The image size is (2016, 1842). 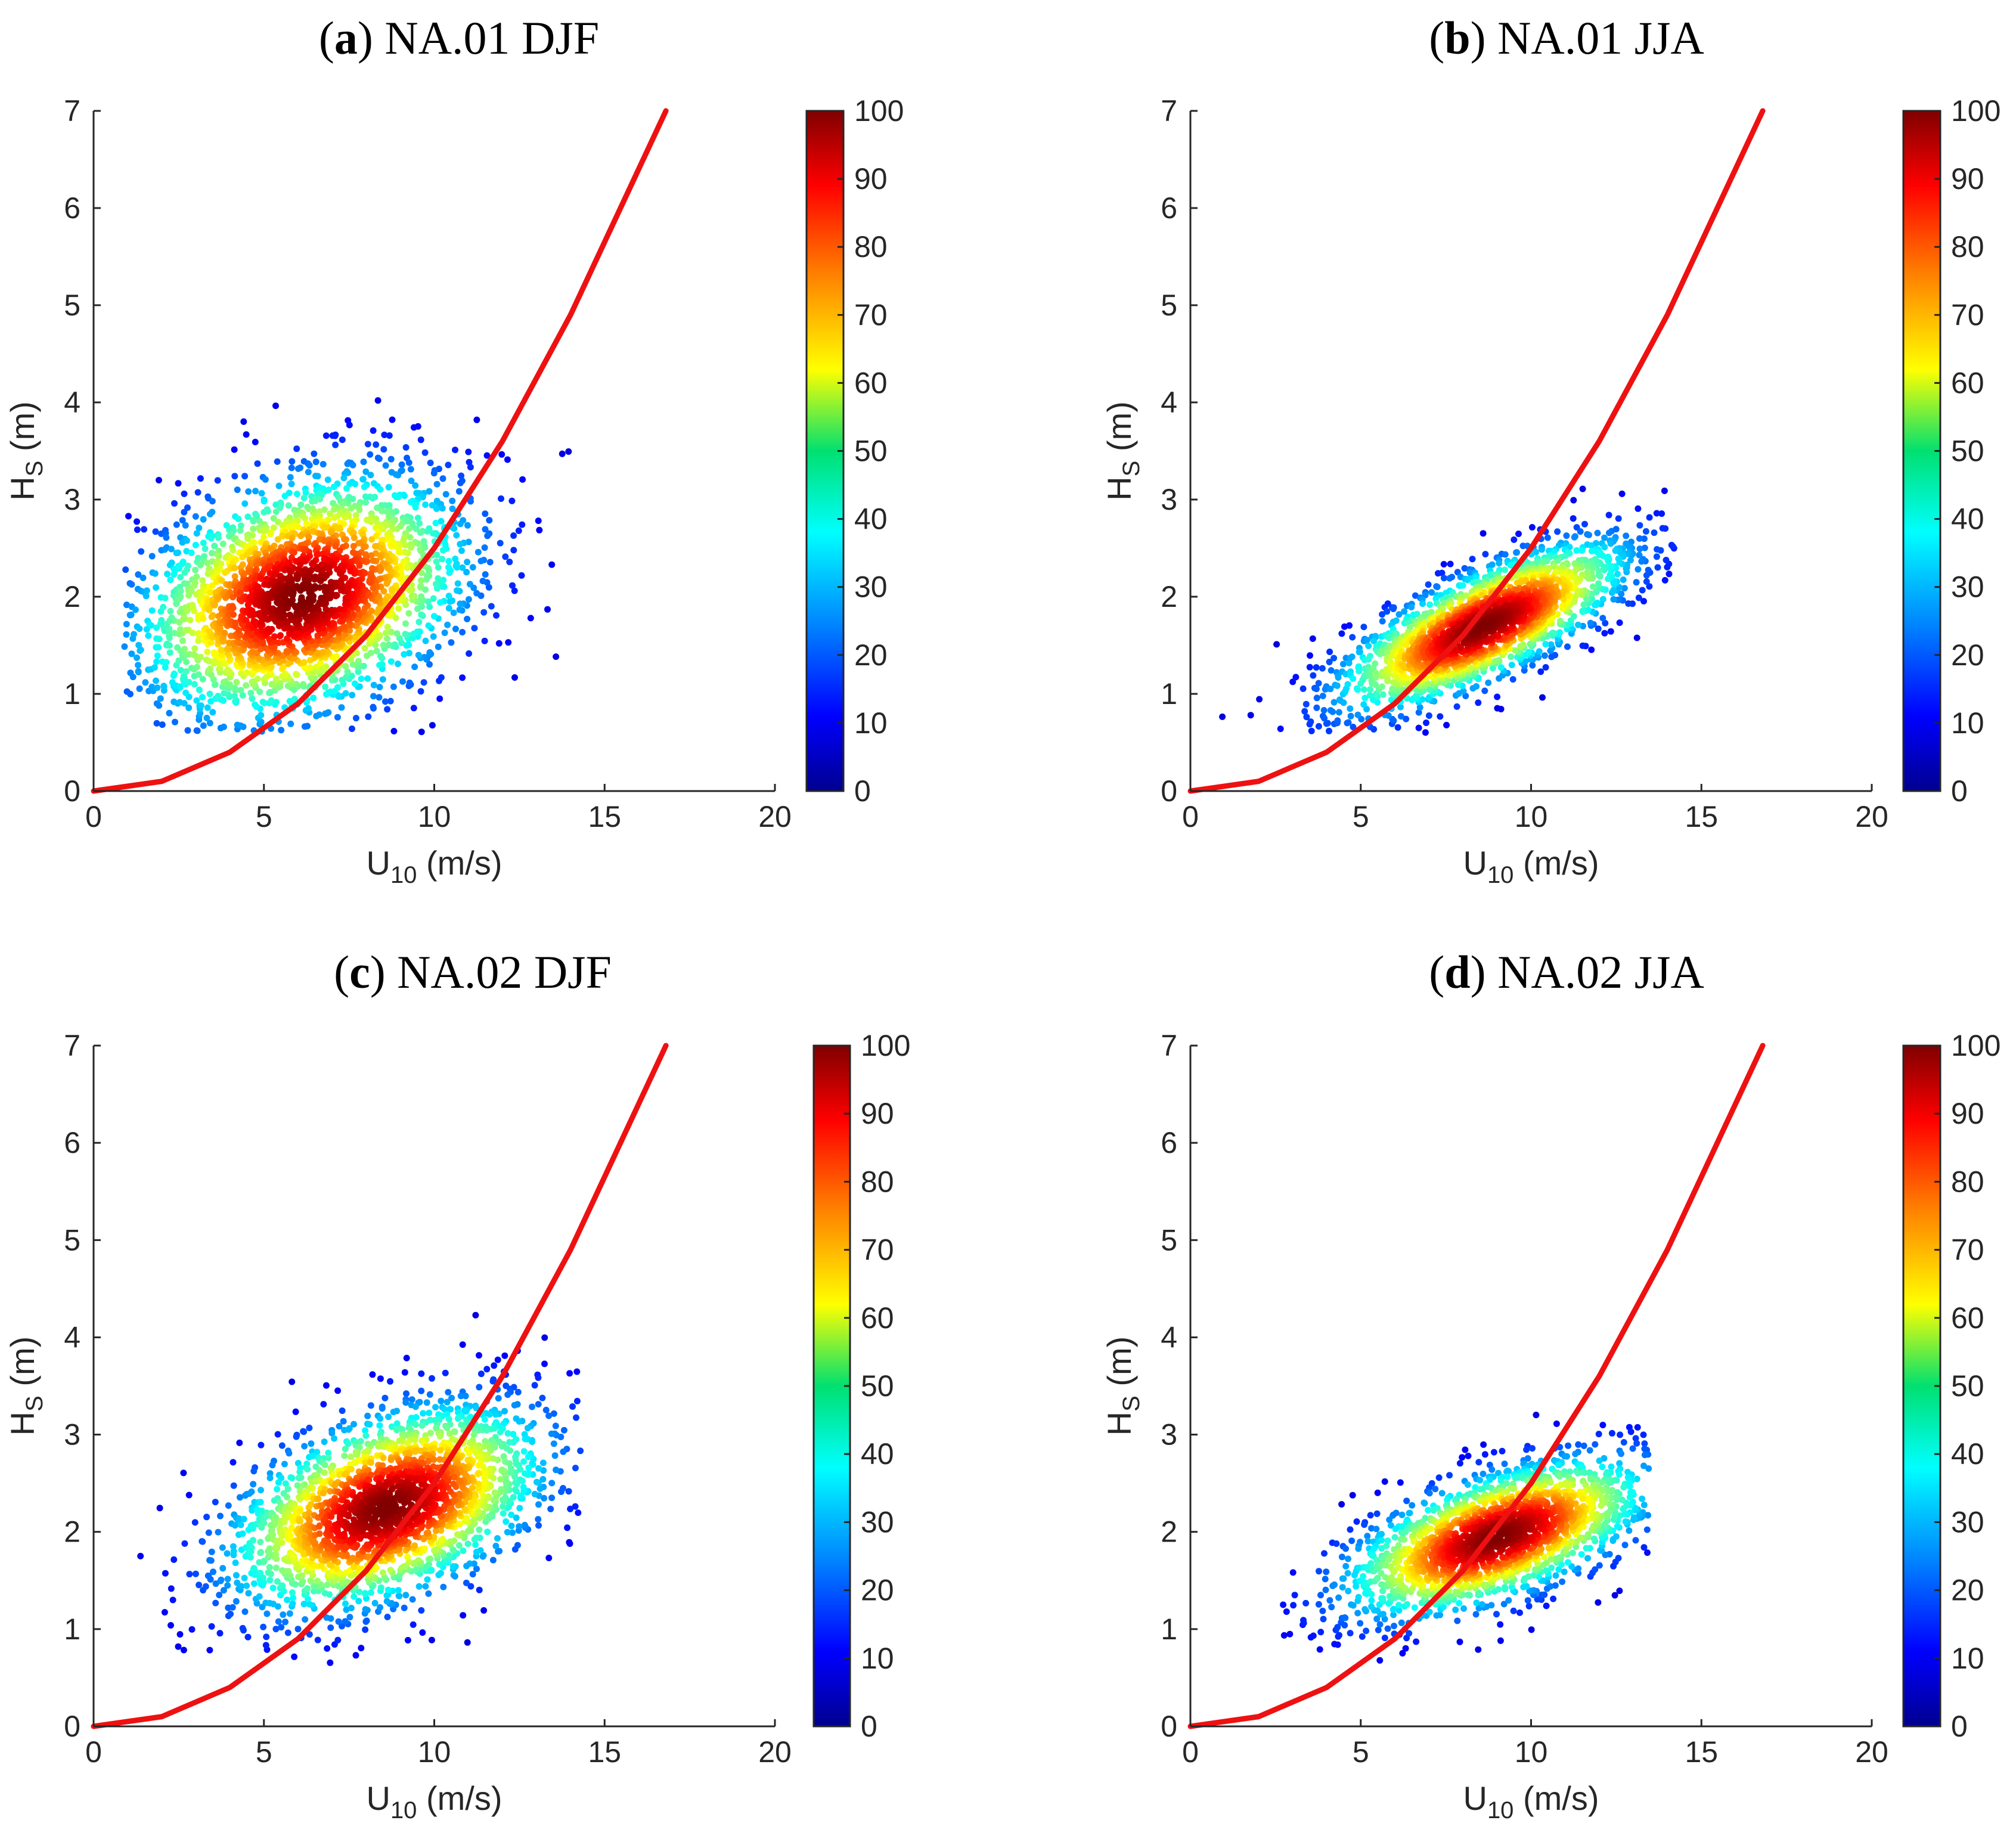 I want to click on colorbar-labels: 0 10 20 30 40 50 60 70 80 90 100, so click(x=1976, y=451).